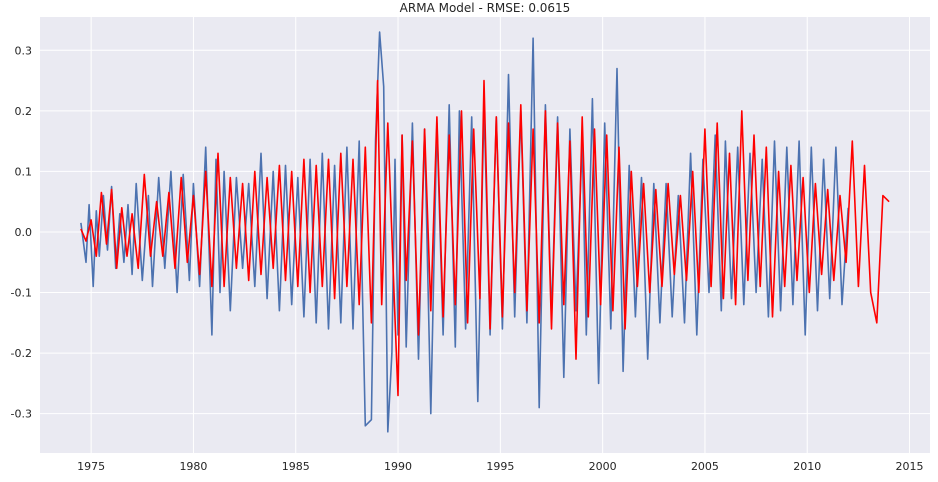 This screenshot has height=482, width=938. I want to click on x-tick-label: 2000, so click(603, 466).